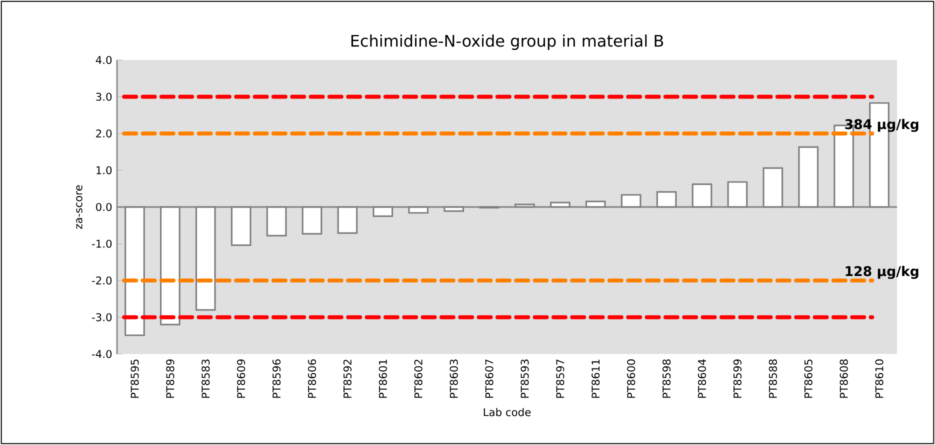 The width and height of the screenshot is (935, 445). What do you see at coordinates (489, 379) in the screenshot?
I see `x-tick-label: PT8607` at bounding box center [489, 379].